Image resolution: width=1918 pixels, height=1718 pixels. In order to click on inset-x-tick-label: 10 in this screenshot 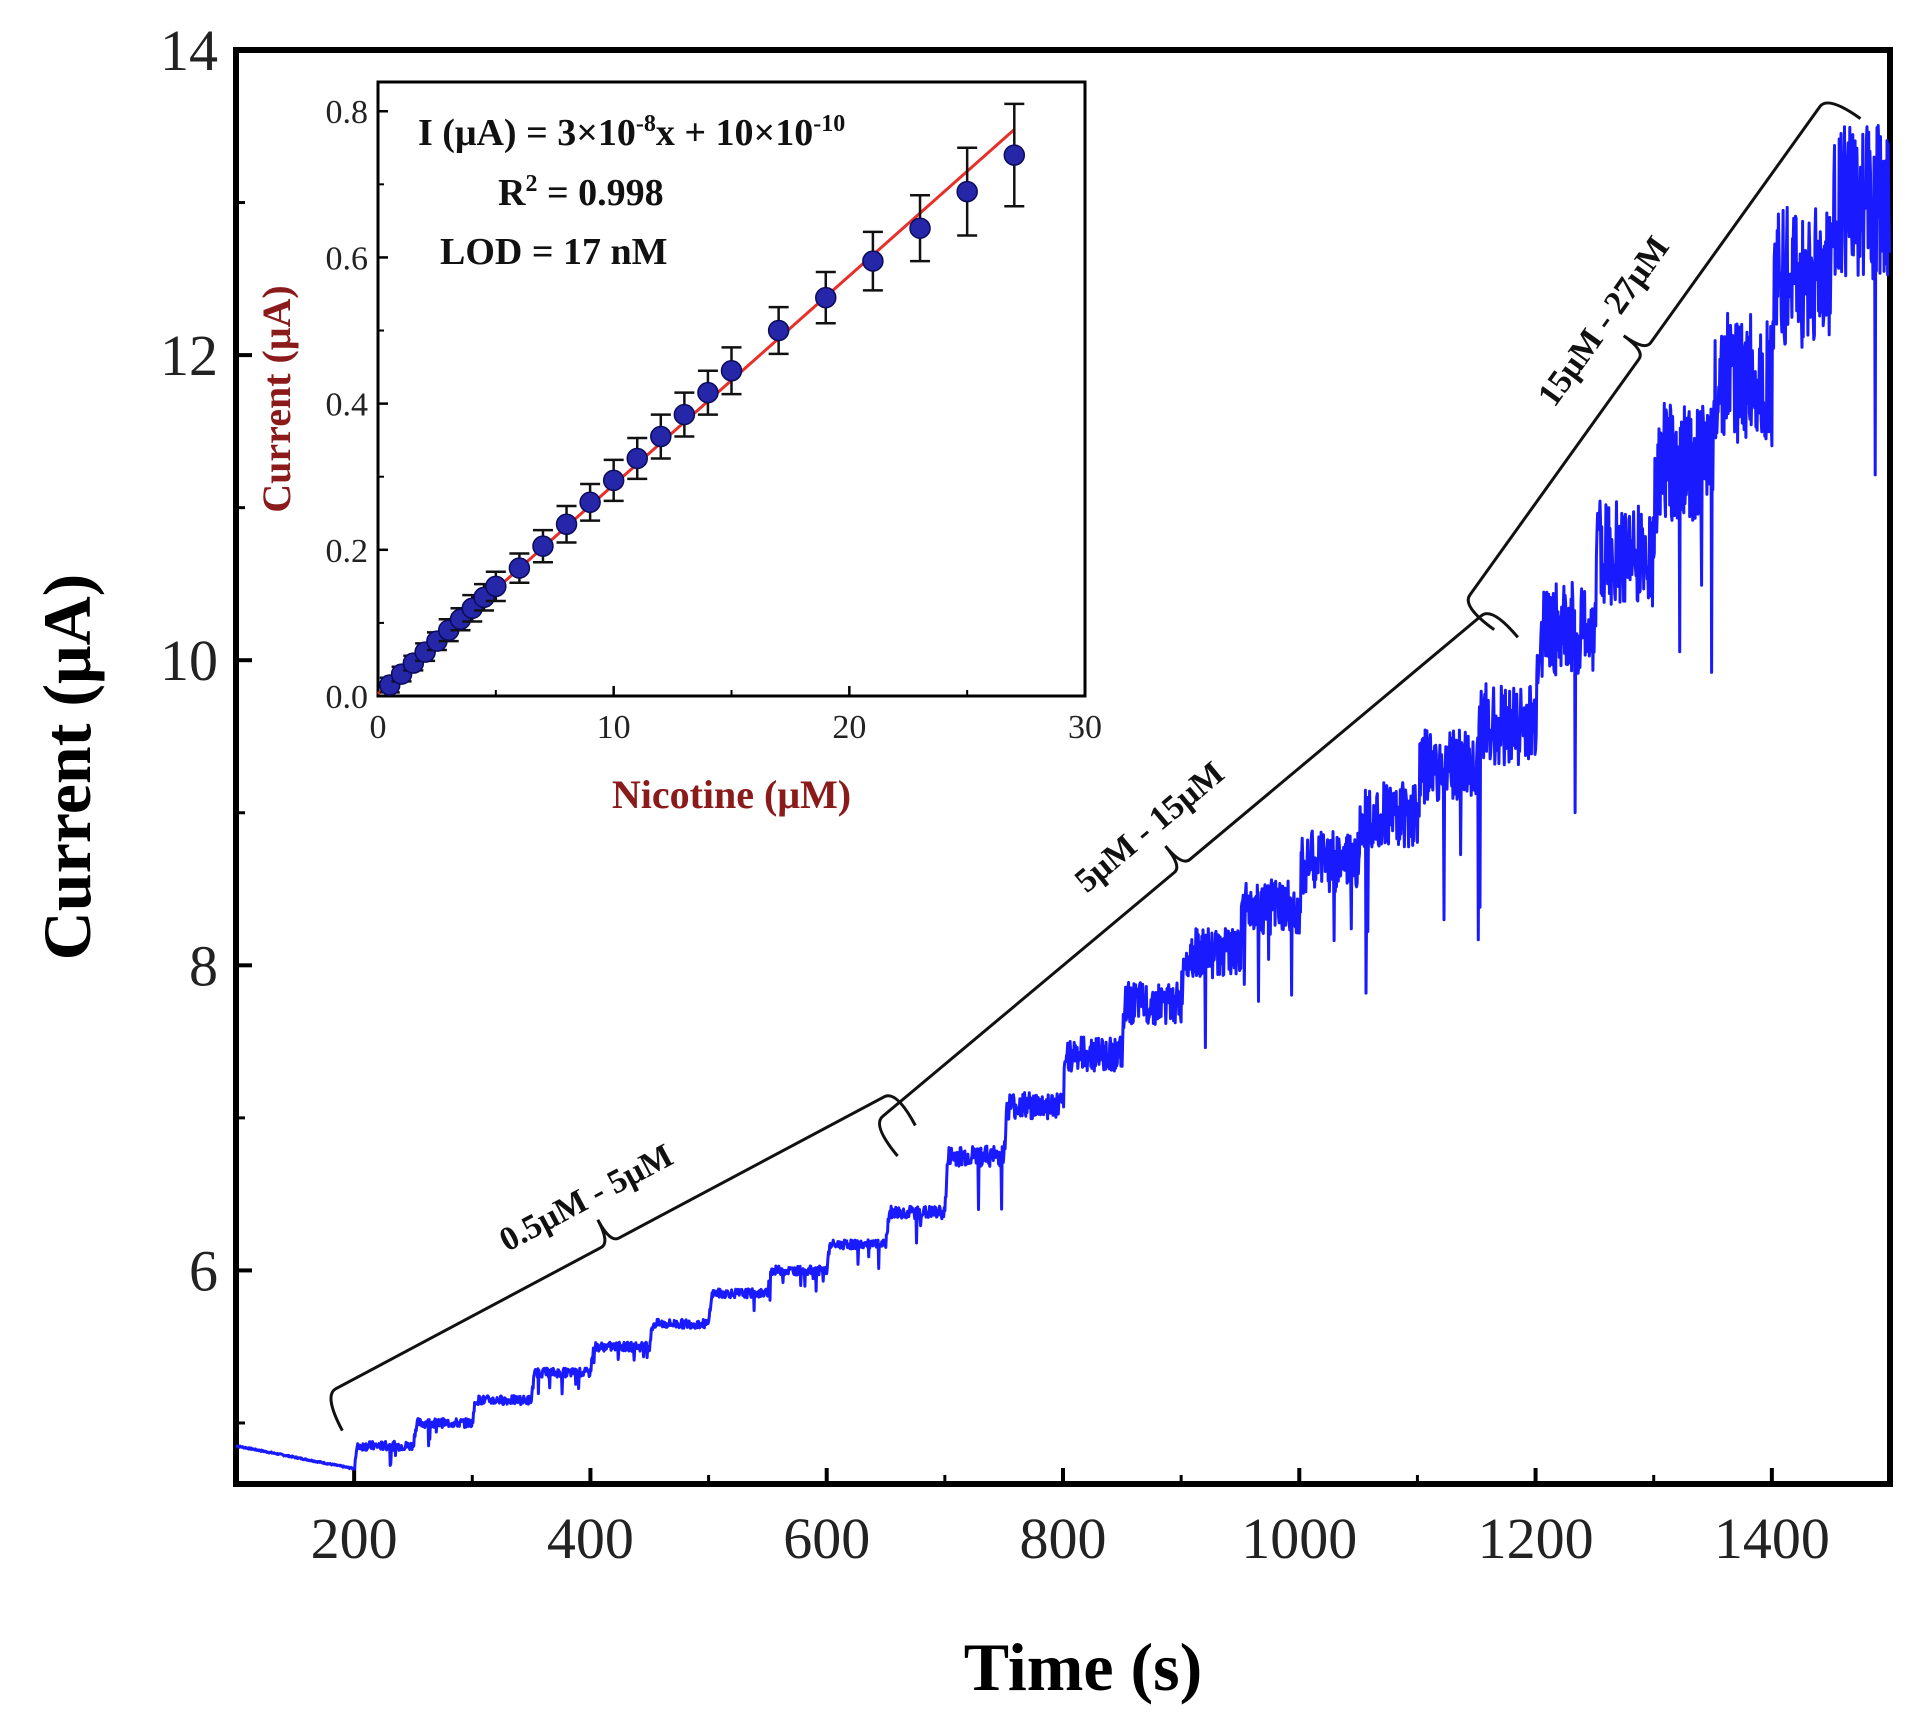, I will do `click(614, 727)`.